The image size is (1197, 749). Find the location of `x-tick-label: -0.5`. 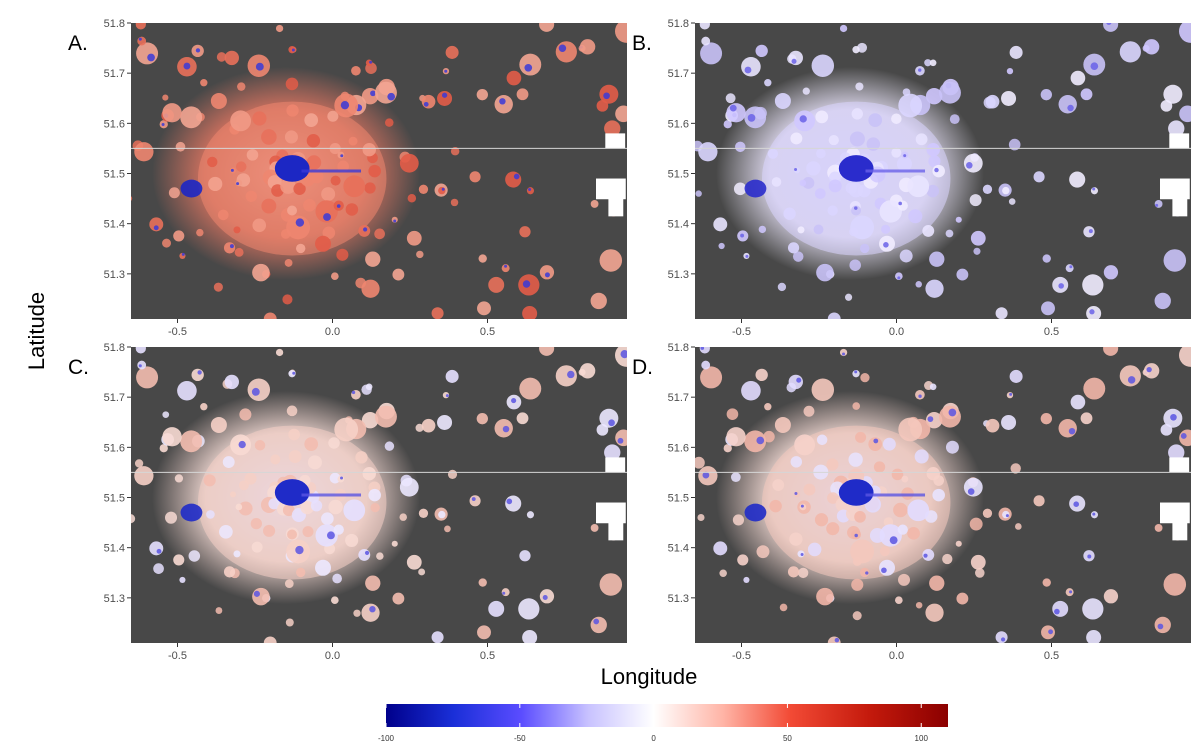

x-tick-label: -0.5 is located at coordinates (177, 332).